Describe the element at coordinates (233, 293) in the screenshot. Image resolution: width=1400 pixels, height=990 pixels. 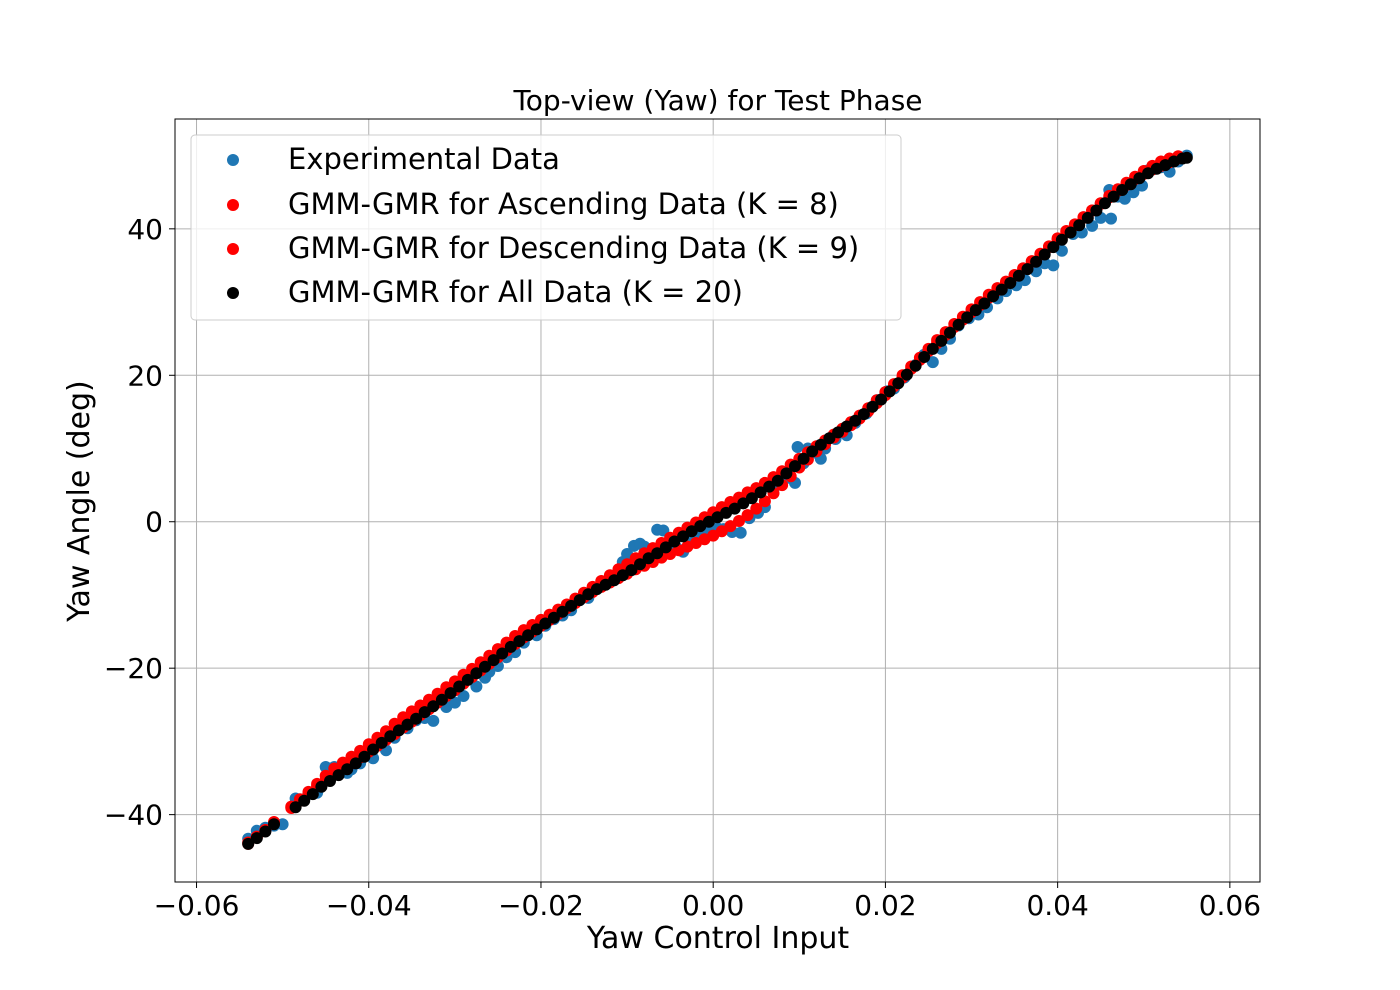
I see `legend-marker-all-data` at that location.